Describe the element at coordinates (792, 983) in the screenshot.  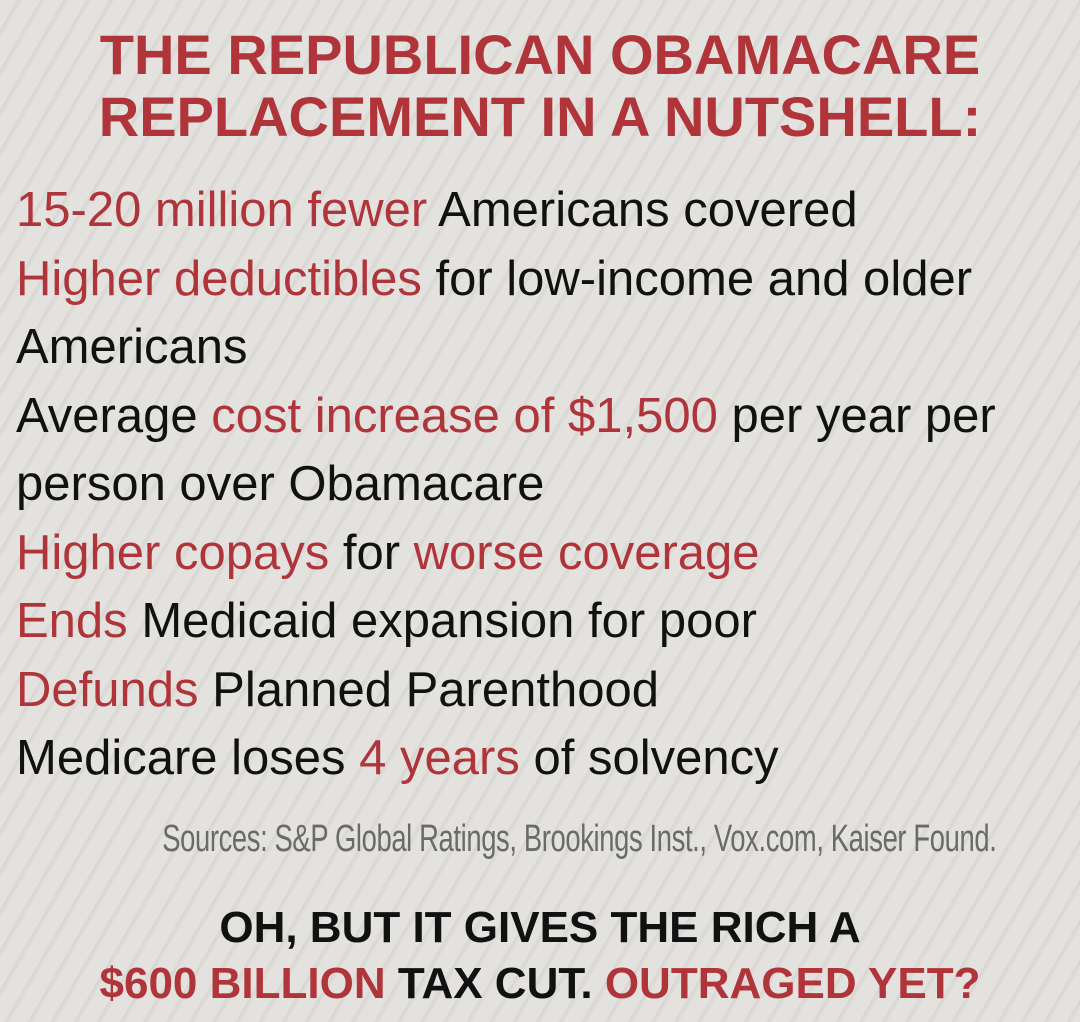
I see `highlight-text: OUTRAGED YET?` at that location.